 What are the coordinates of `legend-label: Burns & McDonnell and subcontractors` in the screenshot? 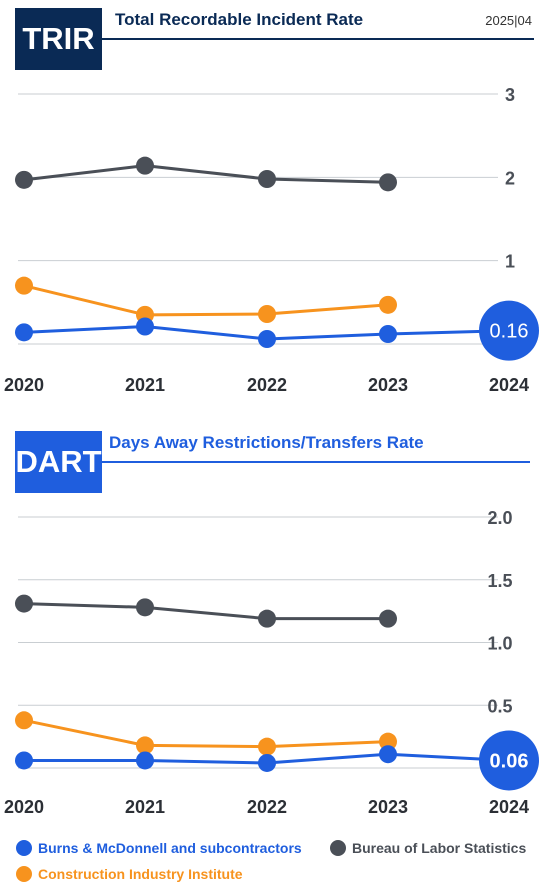 It's located at (170, 848).